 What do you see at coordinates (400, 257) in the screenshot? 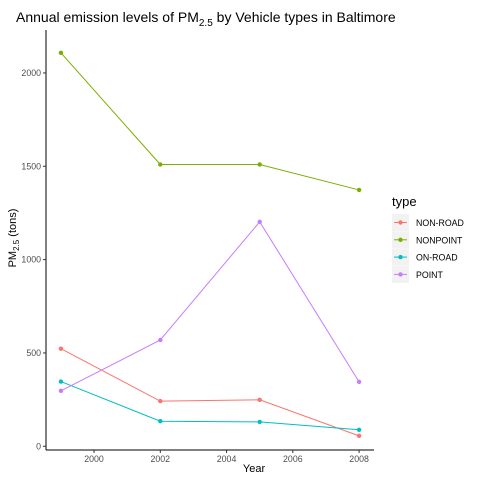
I see `legend-point-on-road` at bounding box center [400, 257].